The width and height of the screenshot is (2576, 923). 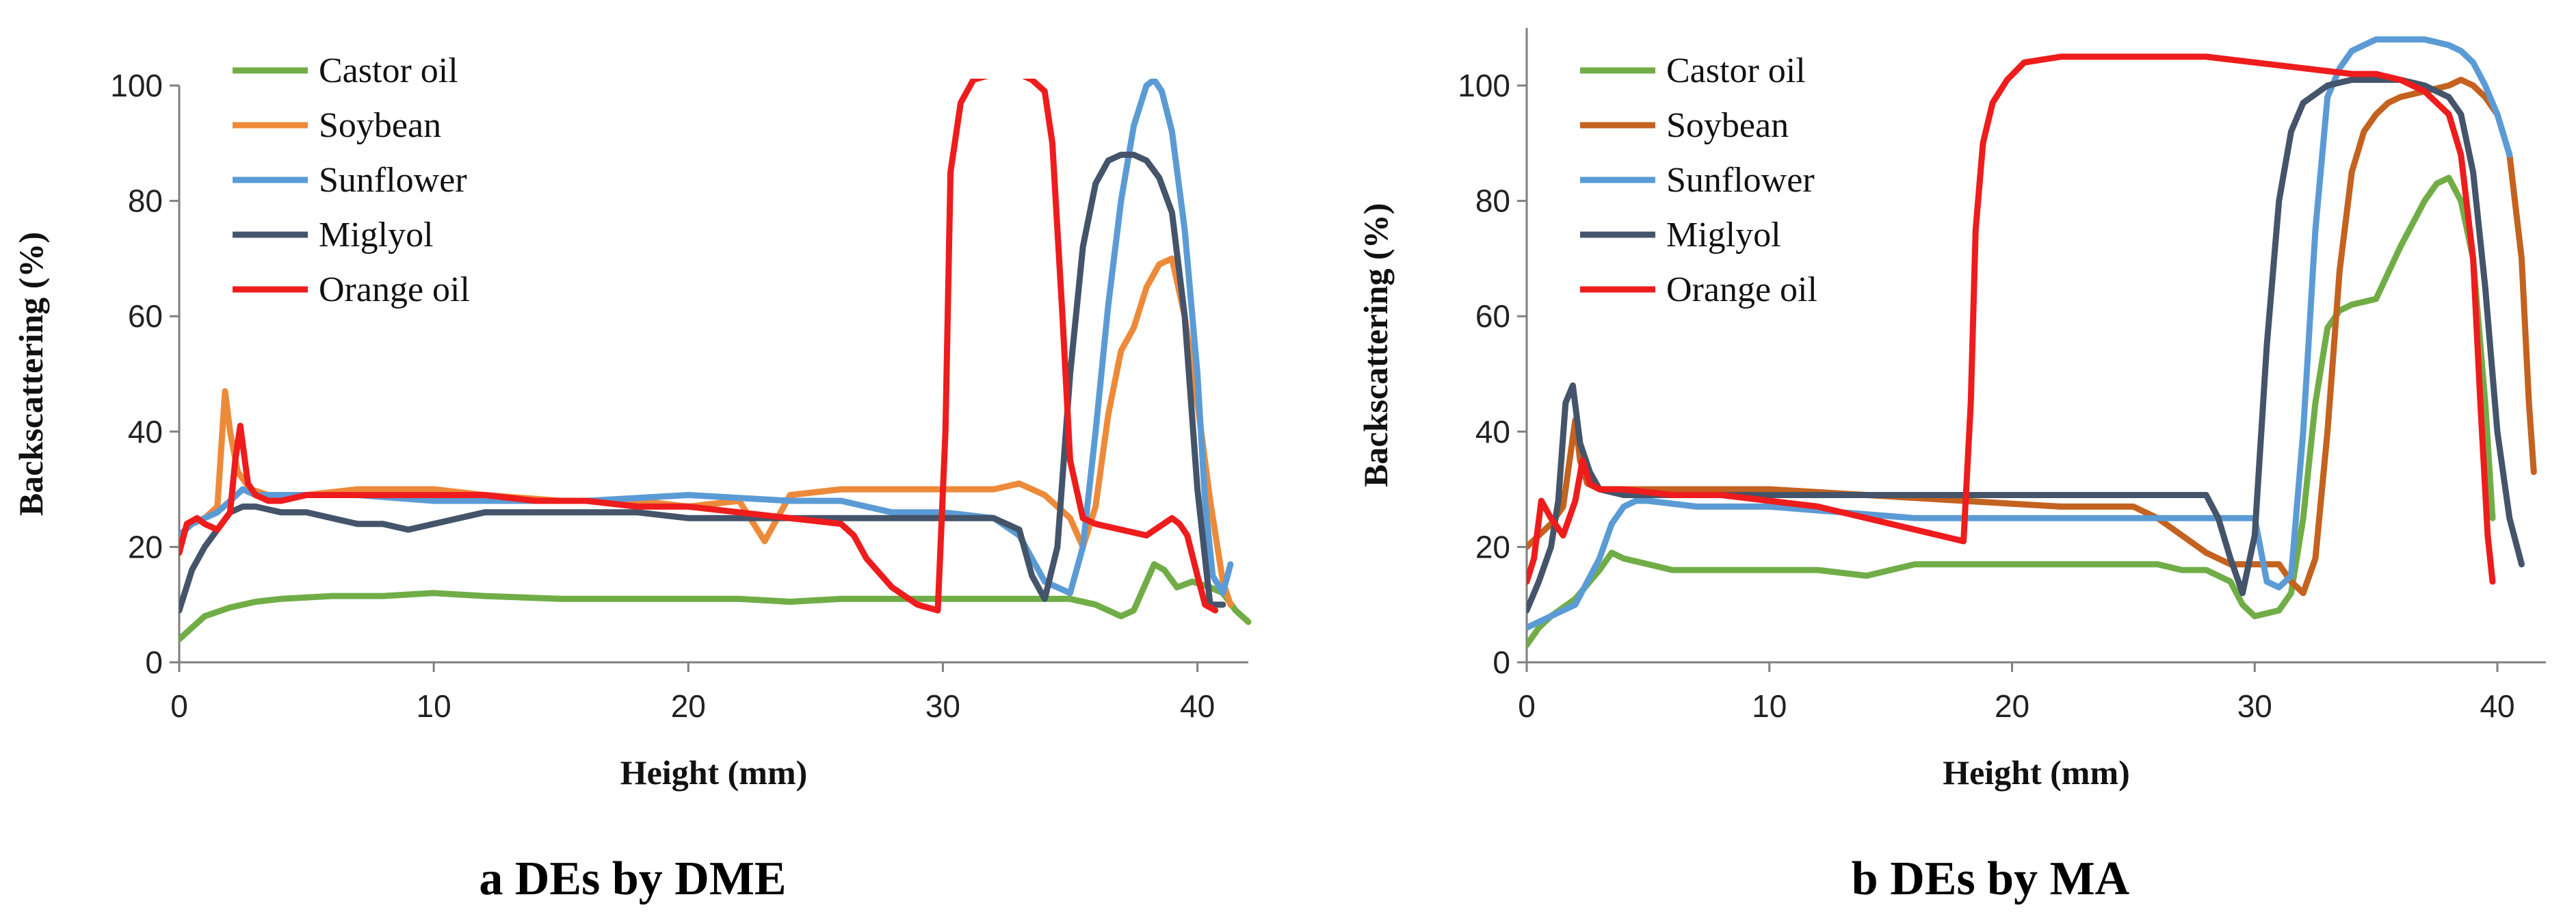 I want to click on chart-a-x-tick-label: 40, so click(x=1197, y=706).